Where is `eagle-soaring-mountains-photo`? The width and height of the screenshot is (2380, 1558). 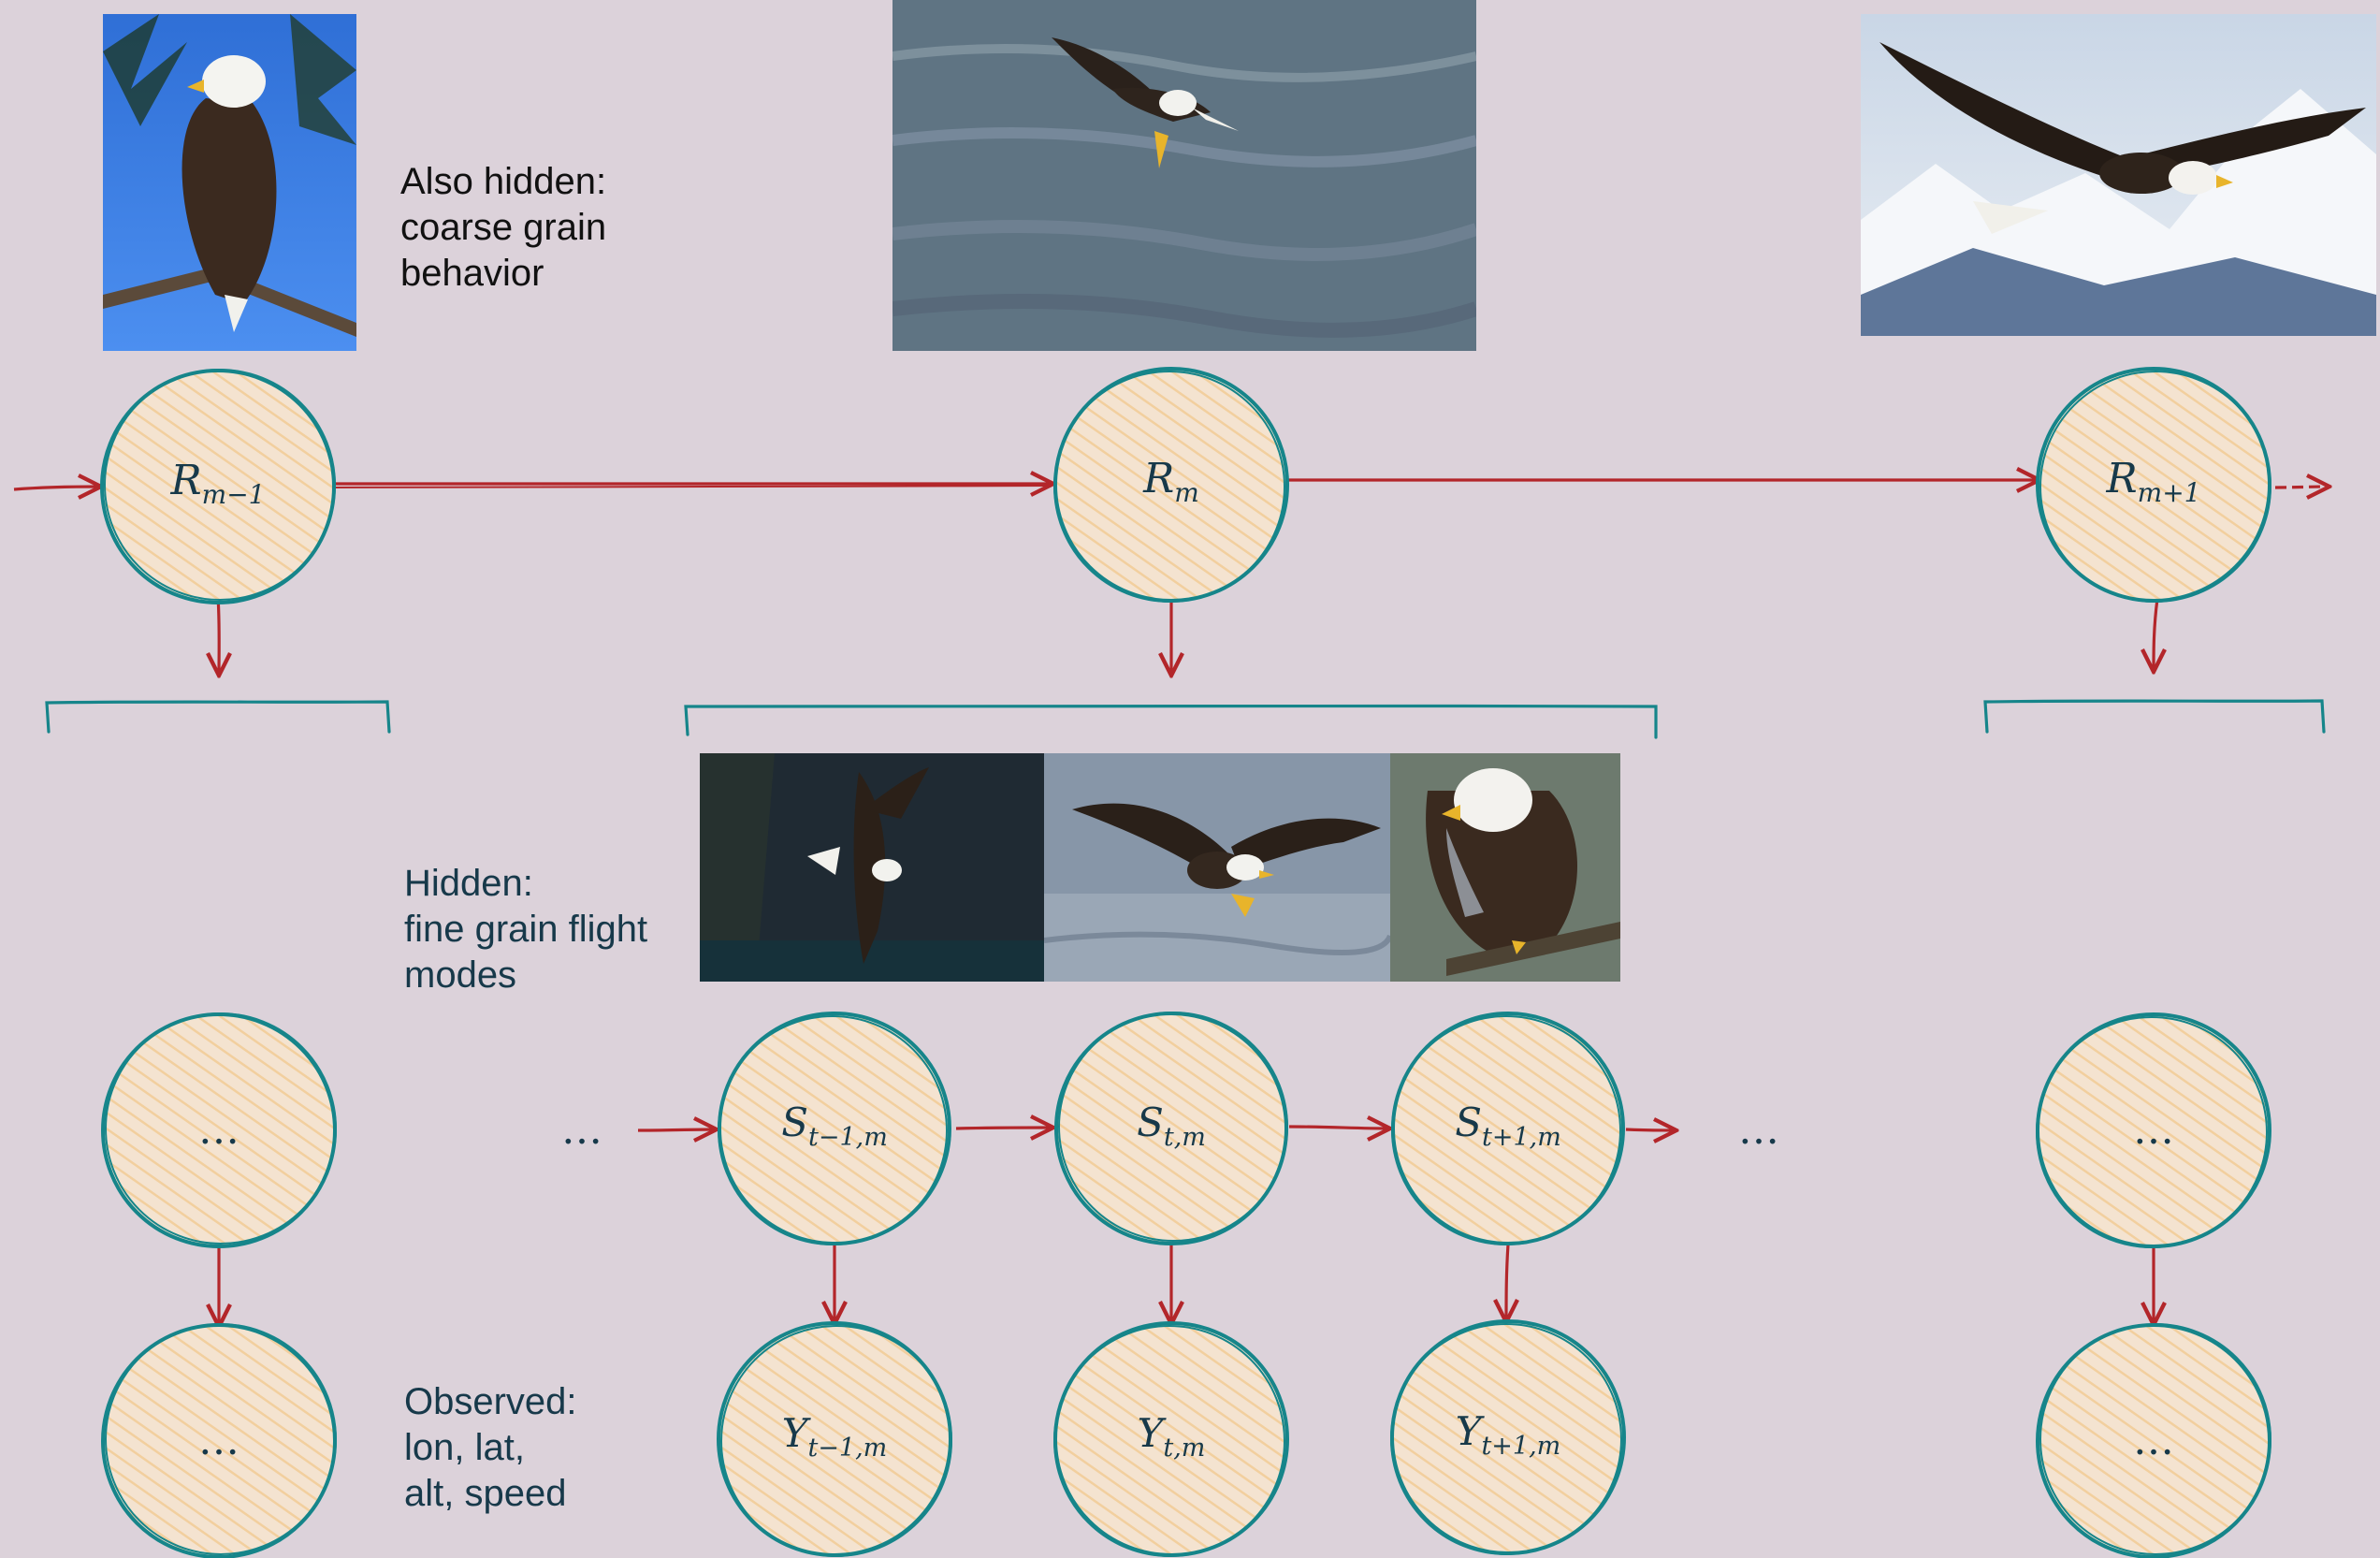
eagle-soaring-mountains-photo is located at coordinates (2118, 175).